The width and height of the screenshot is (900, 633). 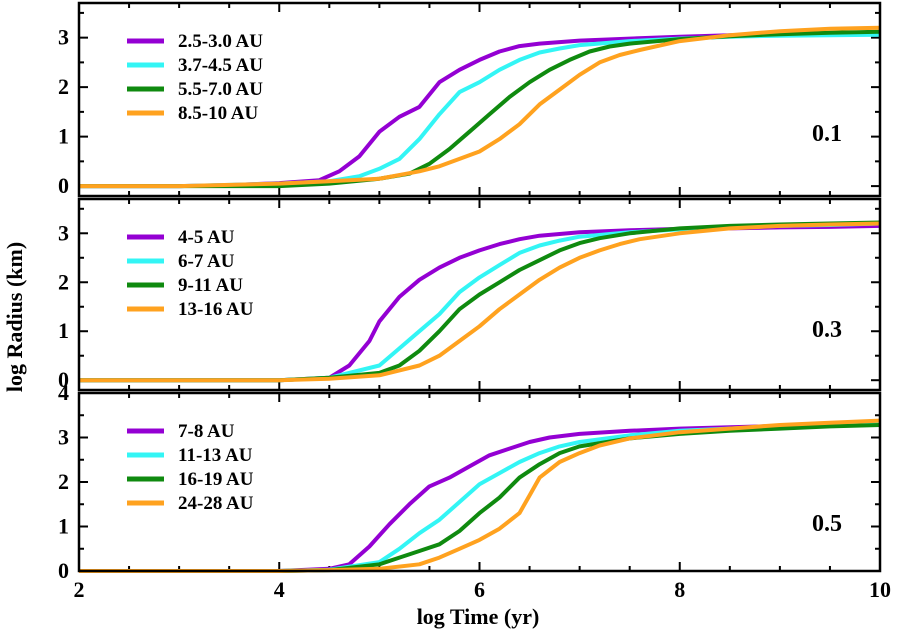 What do you see at coordinates (206, 431) in the screenshot?
I see `legend-label: 7-8 AU` at bounding box center [206, 431].